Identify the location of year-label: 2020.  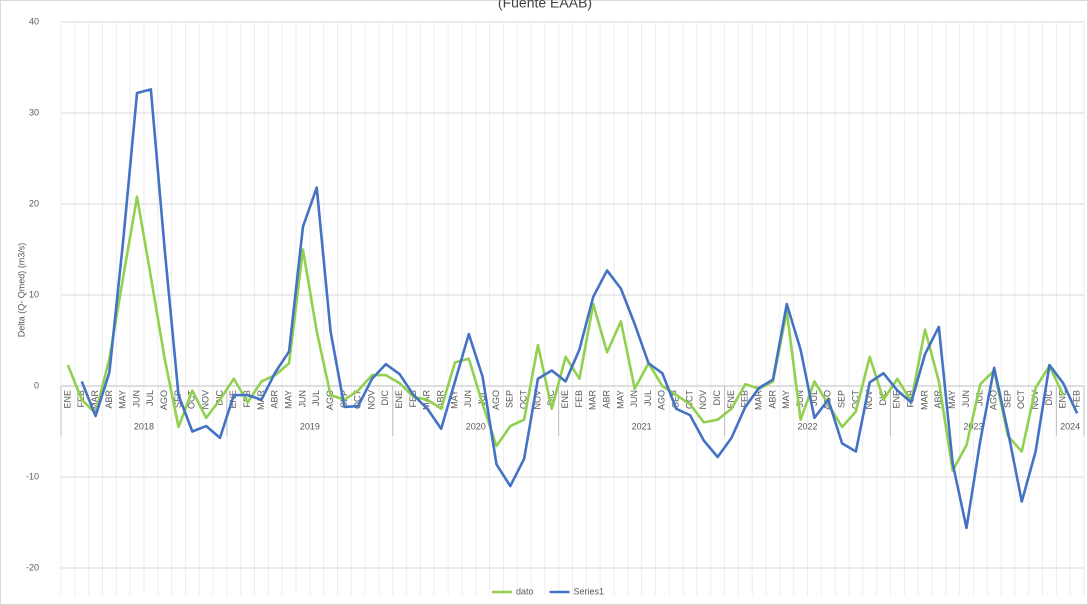
(476, 426).